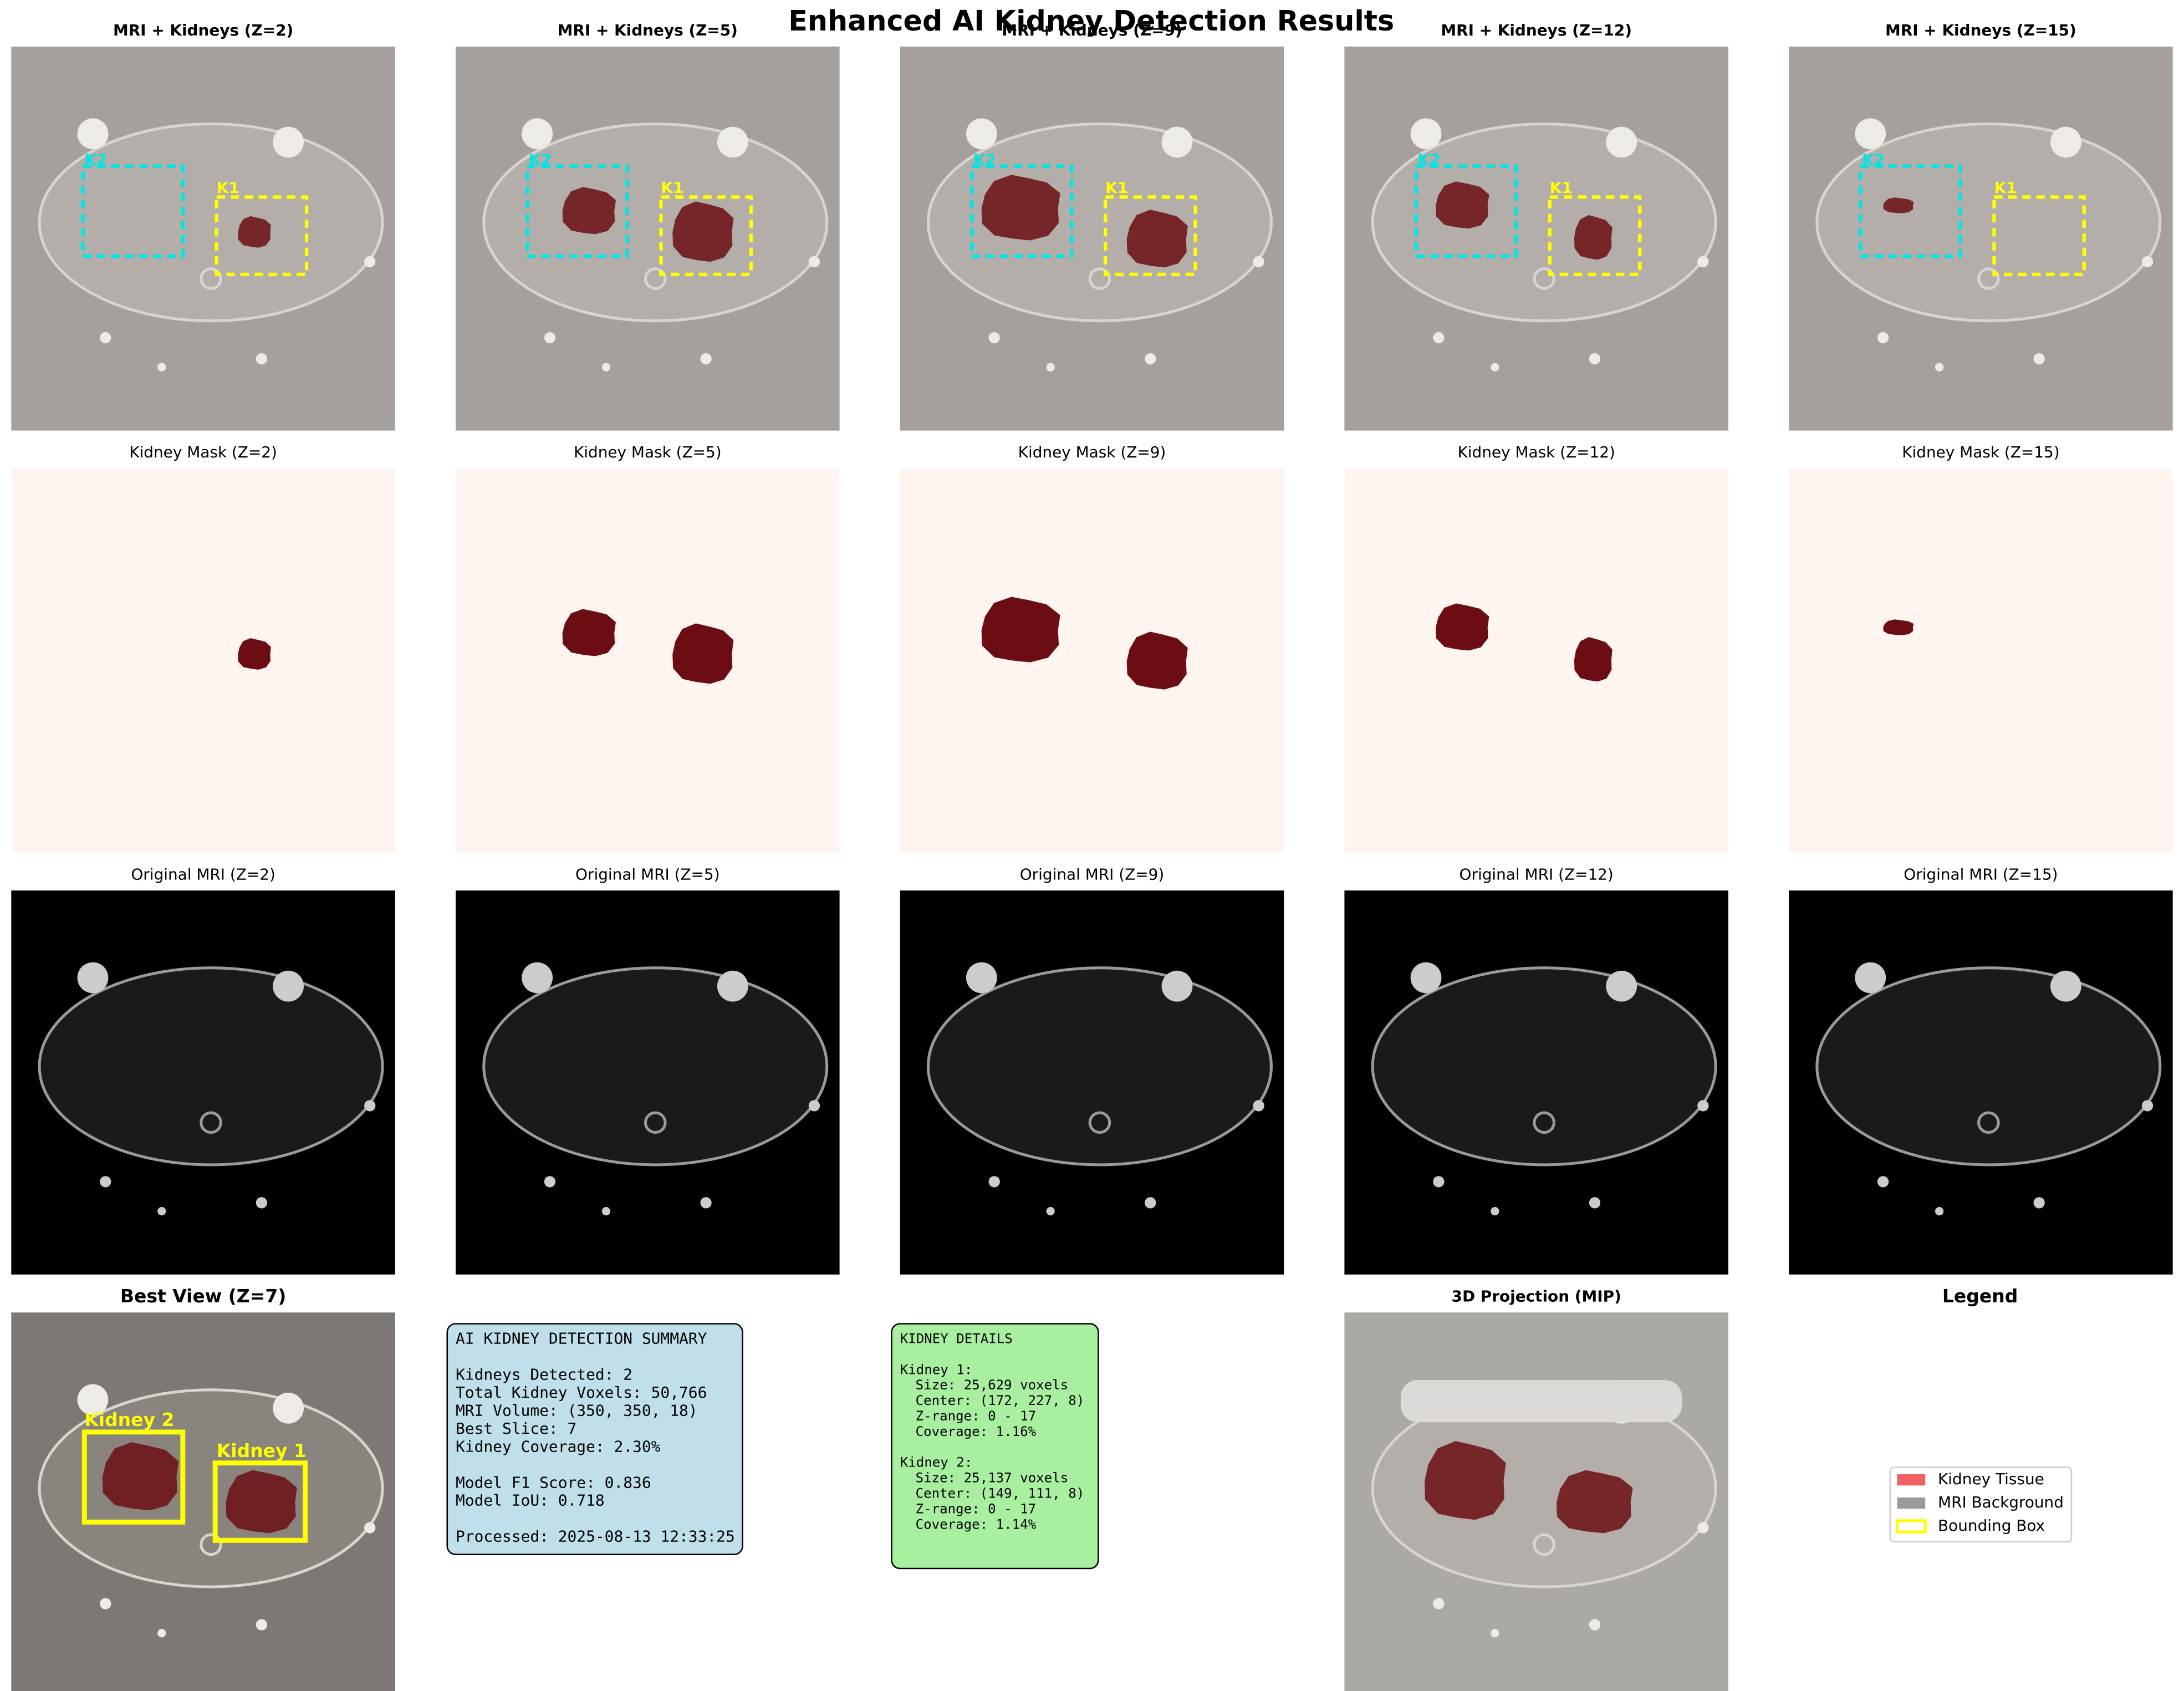 The height and width of the screenshot is (1691, 2184). I want to click on panel-title: Kidney Mask (Z=12), so click(1536, 452).